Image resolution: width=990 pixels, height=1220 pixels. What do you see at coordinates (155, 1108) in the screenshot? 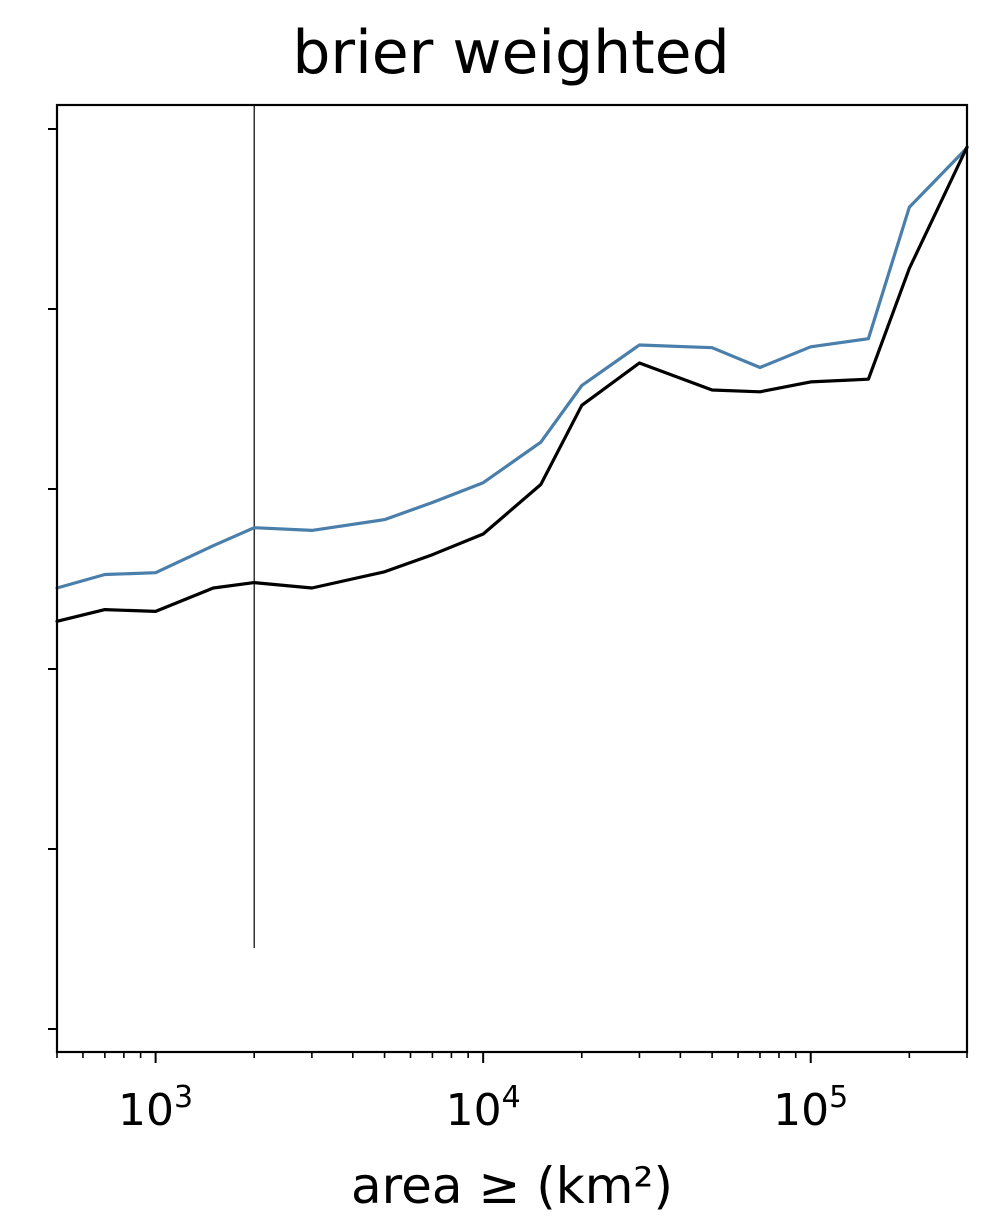
I see `x-tick-label: 103` at bounding box center [155, 1108].